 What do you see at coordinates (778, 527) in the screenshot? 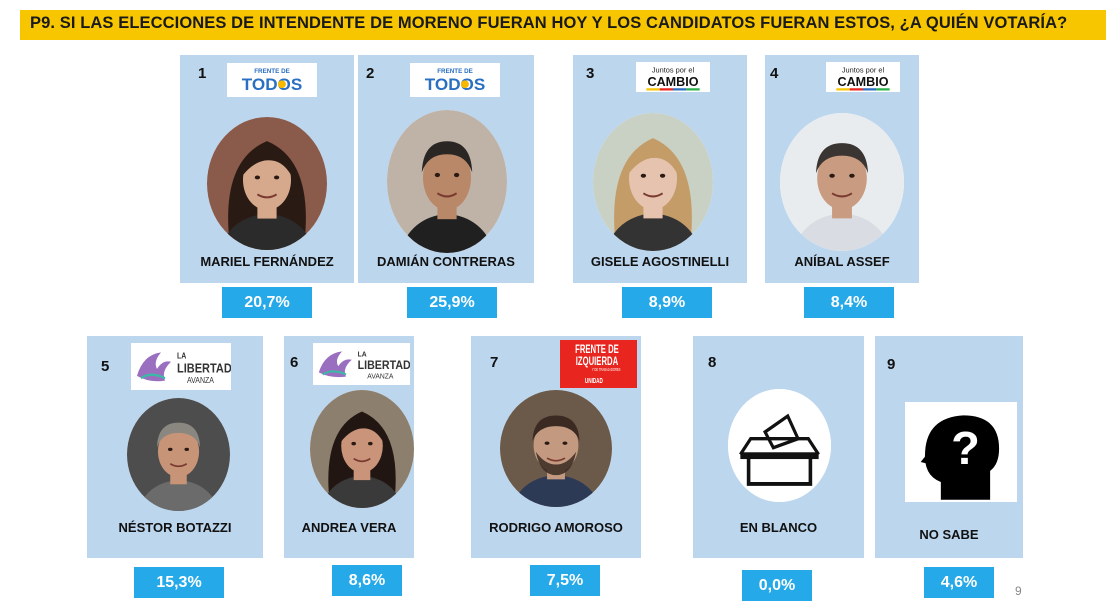
I see `option-name: EN BLANCO` at bounding box center [778, 527].